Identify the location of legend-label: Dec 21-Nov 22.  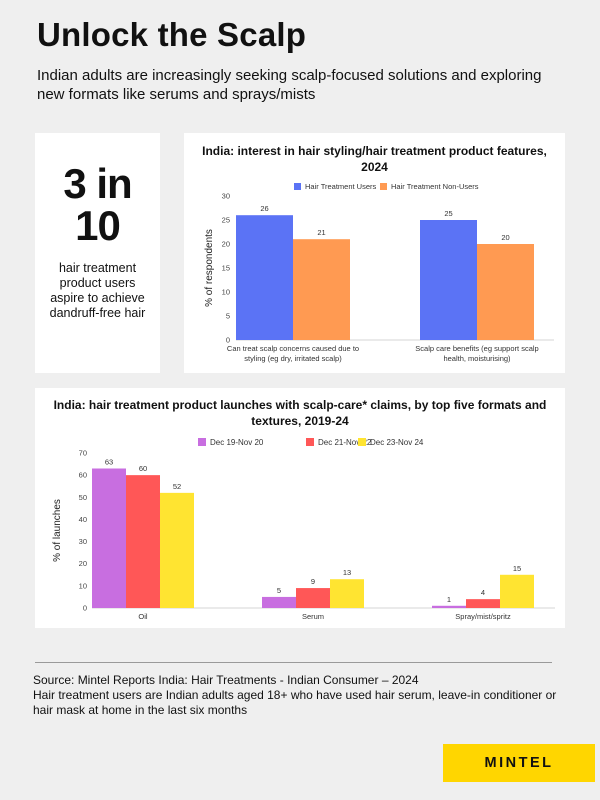
(345, 442).